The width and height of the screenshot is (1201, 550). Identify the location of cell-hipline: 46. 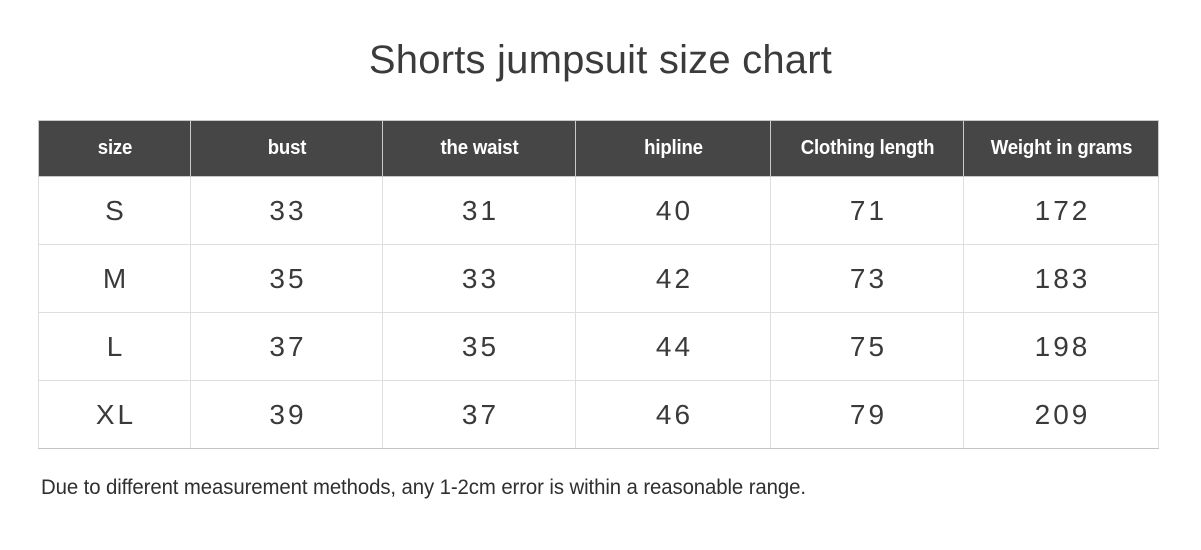
(673, 414).